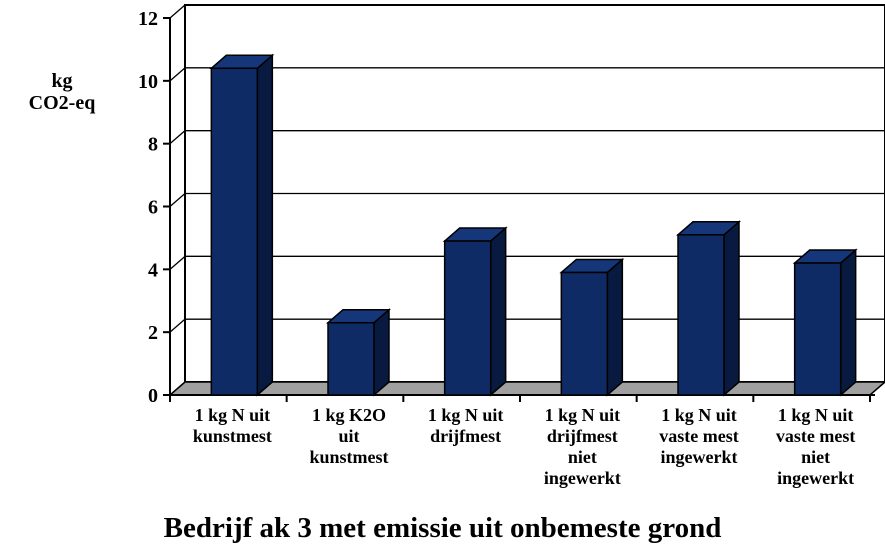  Describe the element at coordinates (153, 145) in the screenshot. I see `y-tick-label: 8` at that location.